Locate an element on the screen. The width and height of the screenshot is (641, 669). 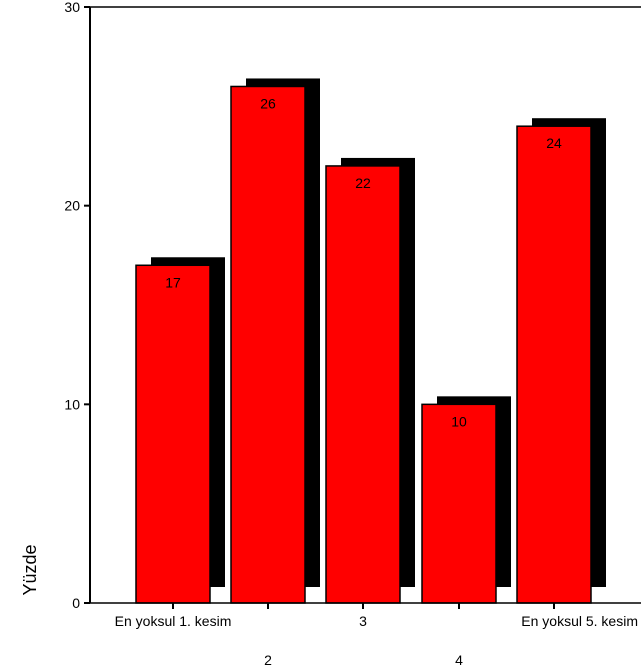
x-tick-label: En yoksul 5. kesim is located at coordinates (579, 621).